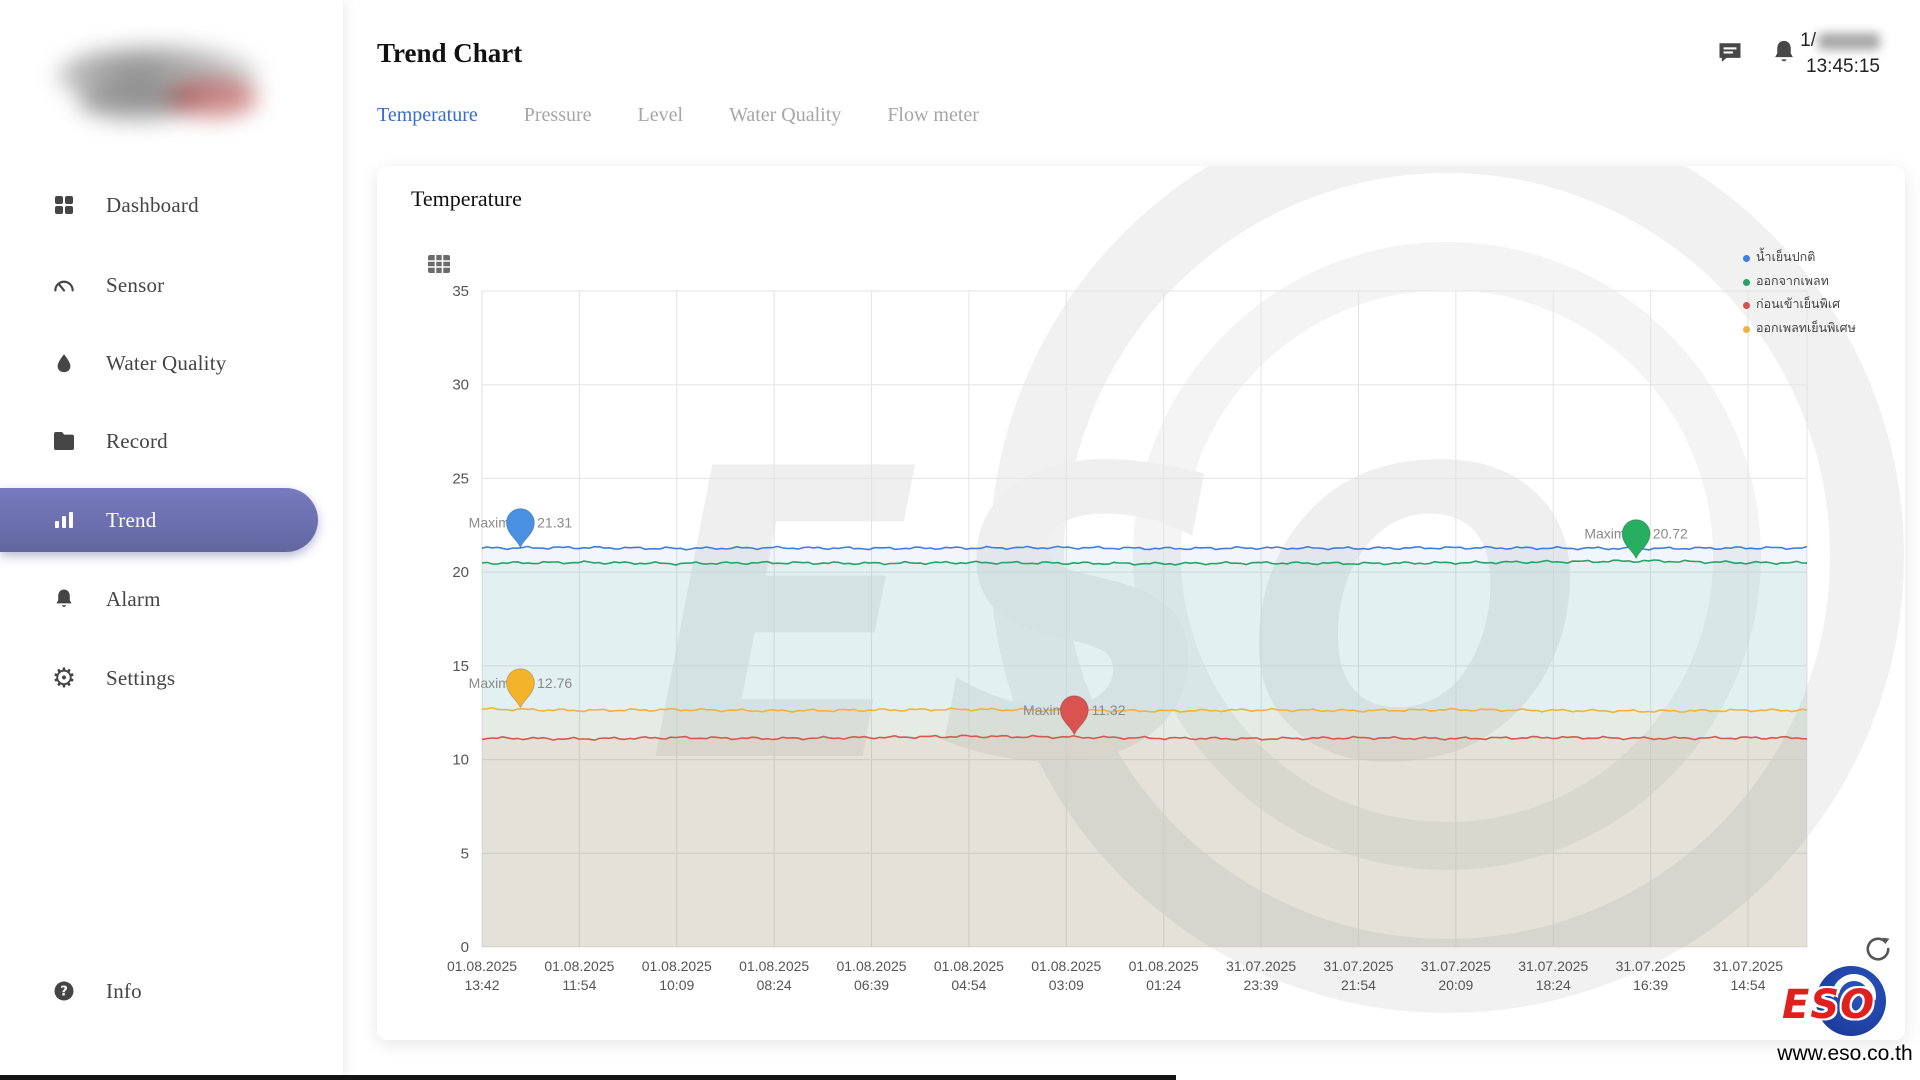 The image size is (1920, 1080). I want to click on bottom-edge-bar, so click(588, 1077).